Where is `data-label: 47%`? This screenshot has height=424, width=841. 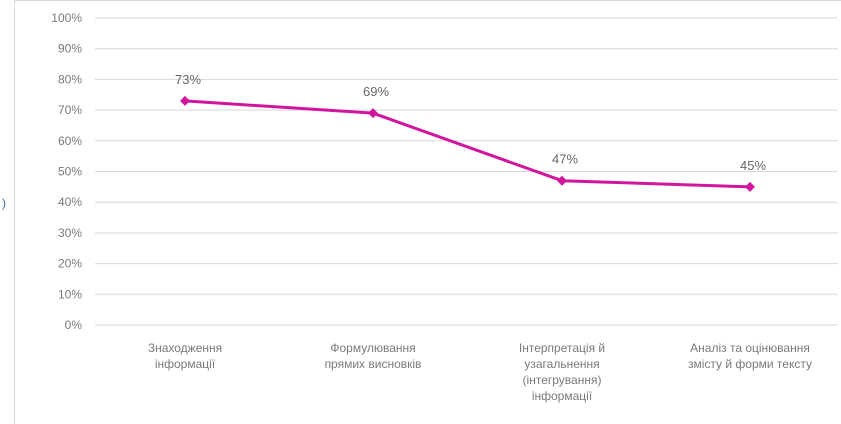 data-label: 47% is located at coordinates (565, 159).